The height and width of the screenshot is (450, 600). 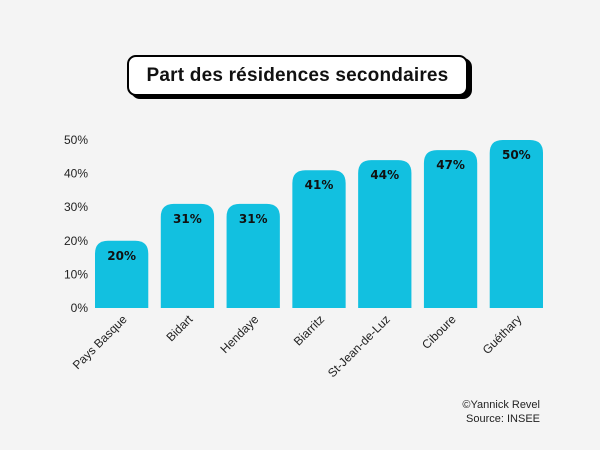 What do you see at coordinates (100, 342) in the screenshot?
I see `x-category-label: Pays Basque` at bounding box center [100, 342].